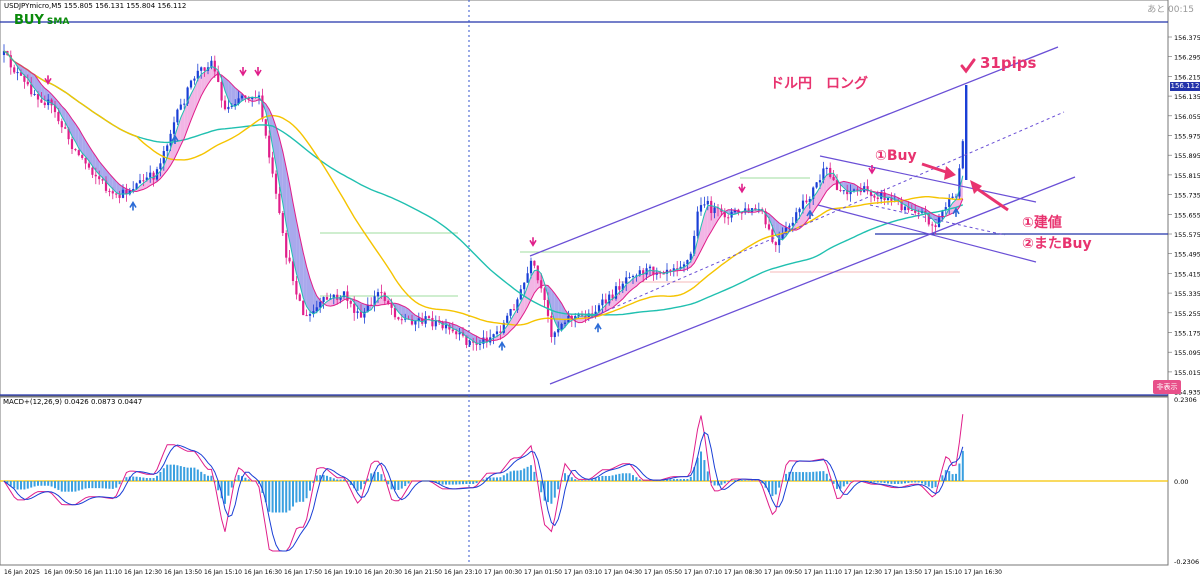 This screenshot has width=1200, height=578. What do you see at coordinates (1187, 77) in the screenshot?
I see `price-tick-label: 156.215` at bounding box center [1187, 77].